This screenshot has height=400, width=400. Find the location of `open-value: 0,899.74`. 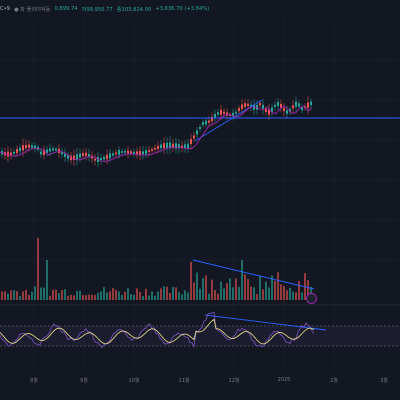

open-value: 0,899.74 is located at coordinates (66, 9).